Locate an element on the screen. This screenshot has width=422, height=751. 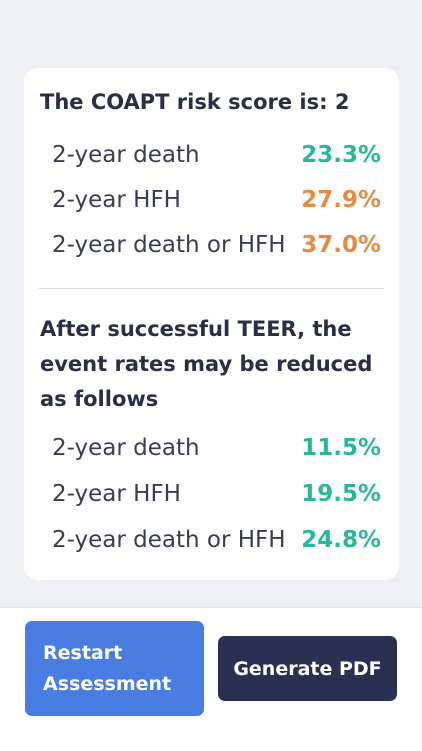
row-value: 27.9% is located at coordinates (341, 200).